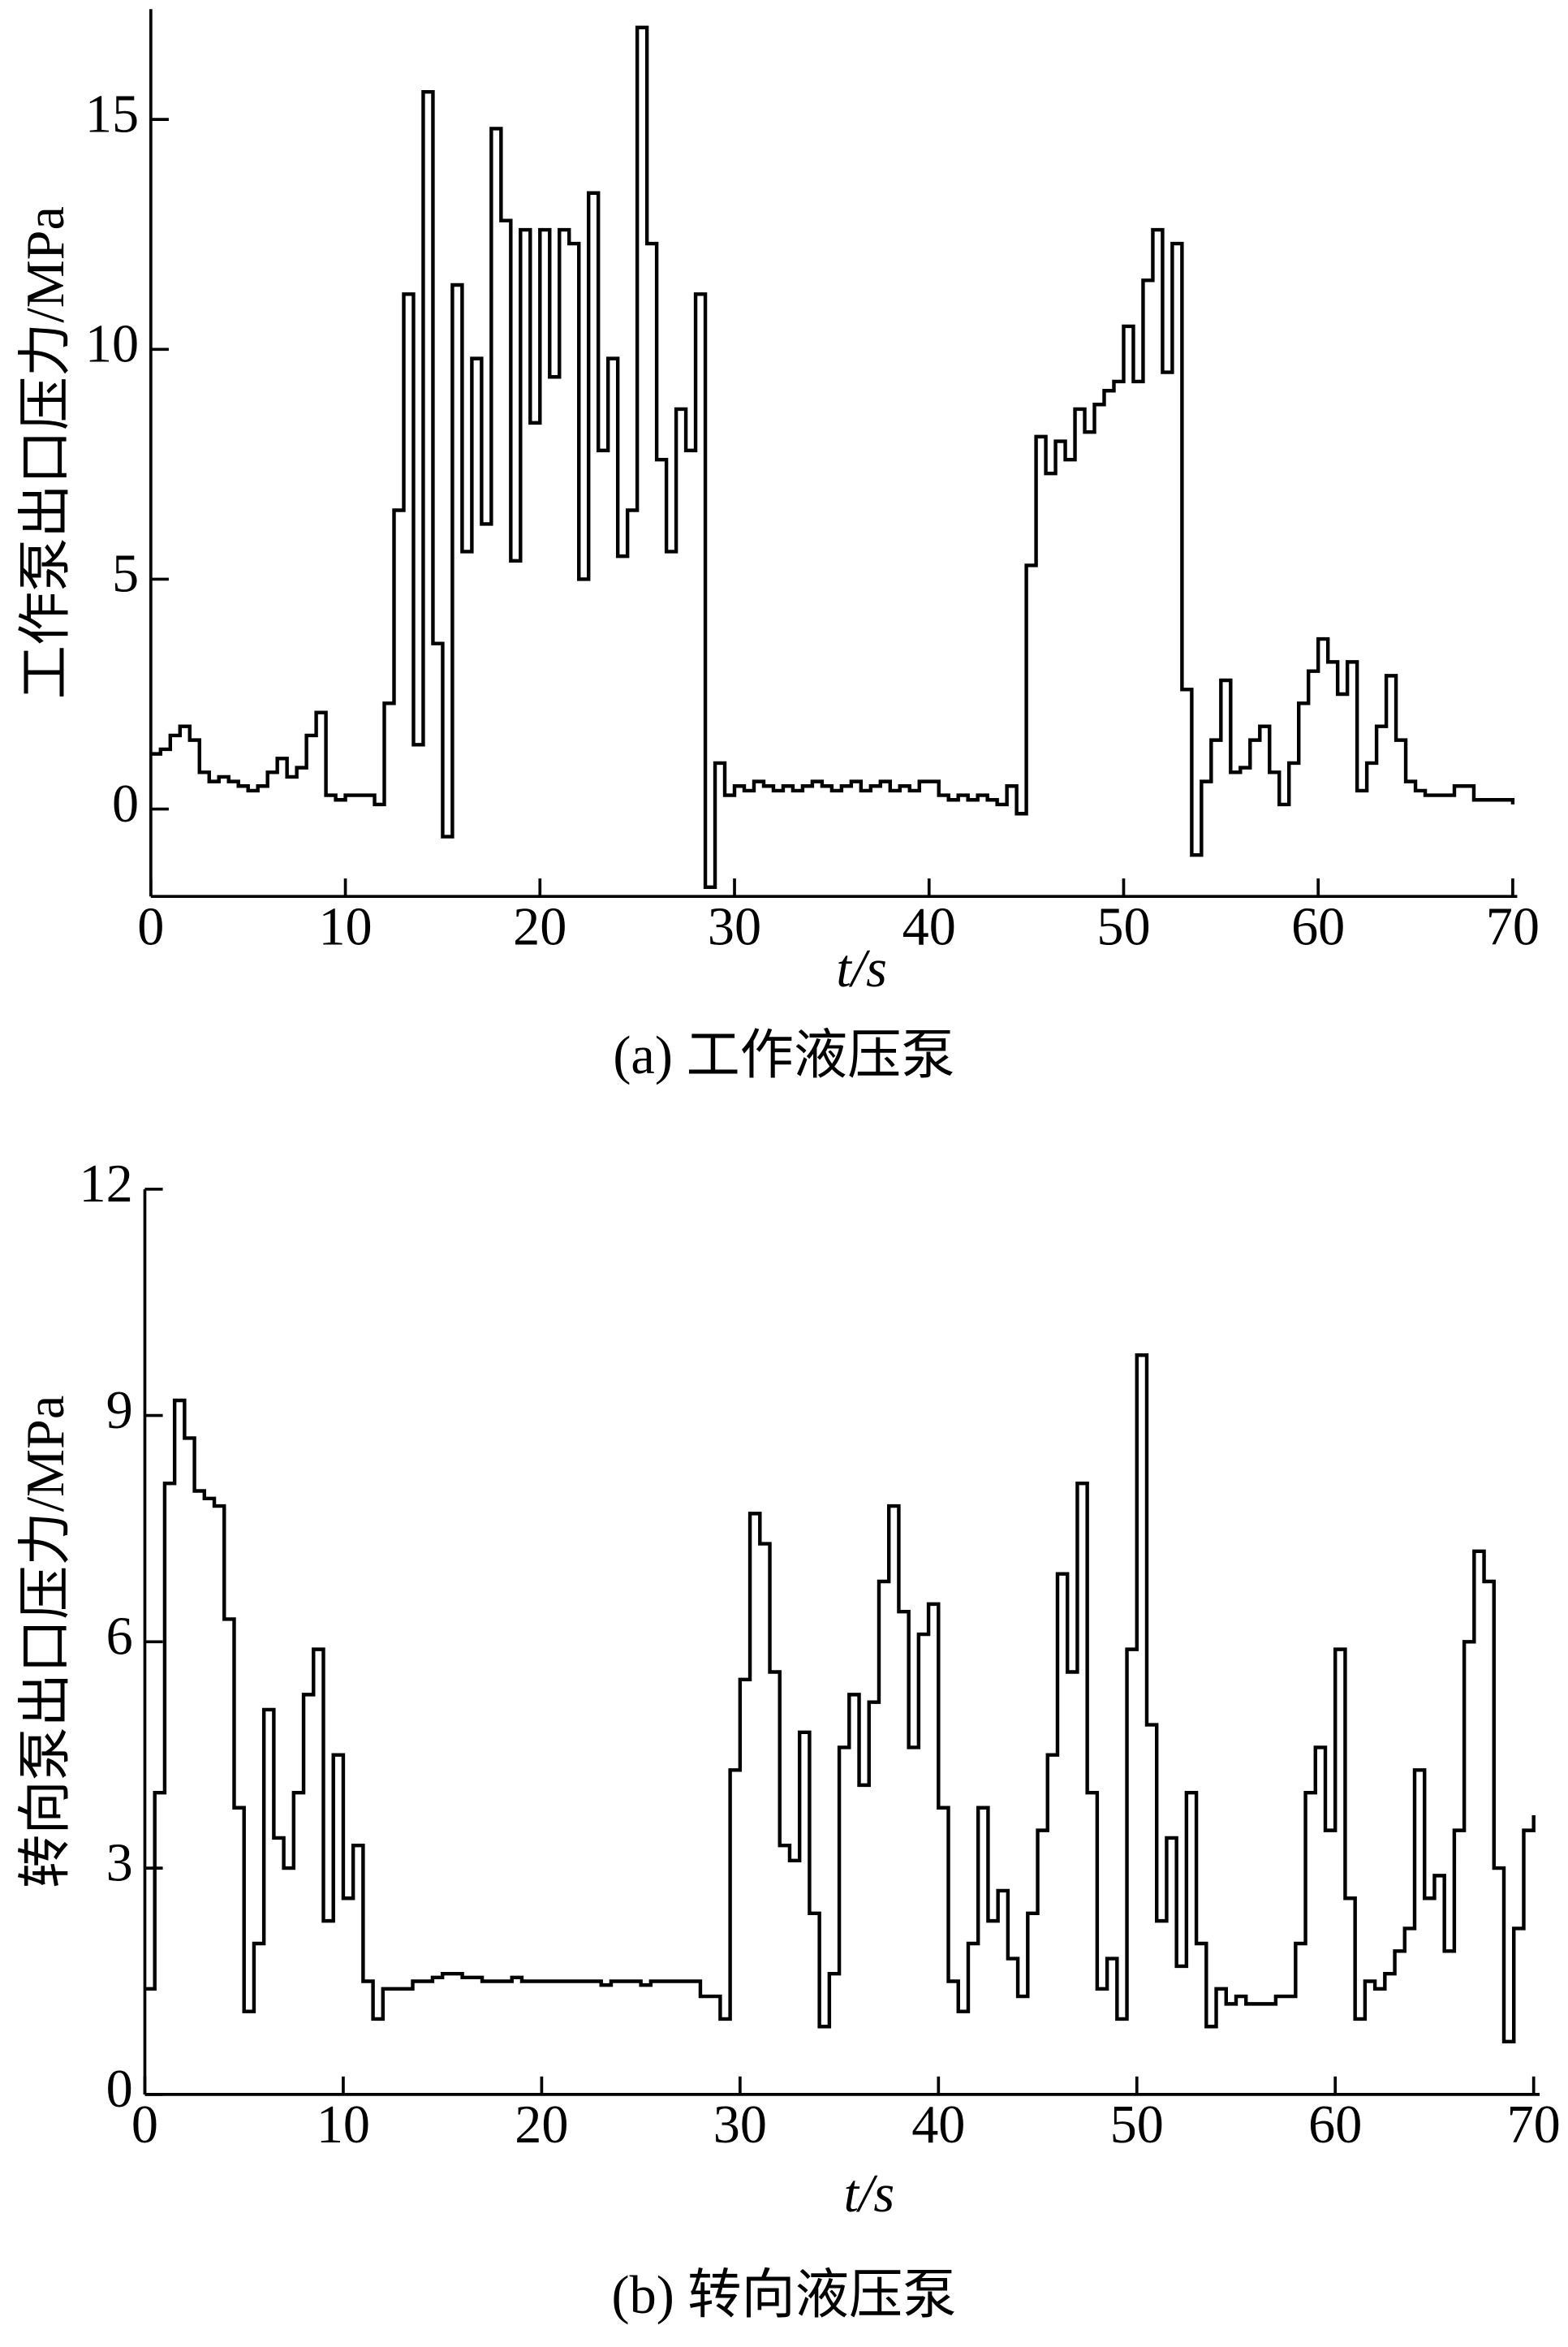  I want to click on y-tick-label: 12, so click(107, 1184).